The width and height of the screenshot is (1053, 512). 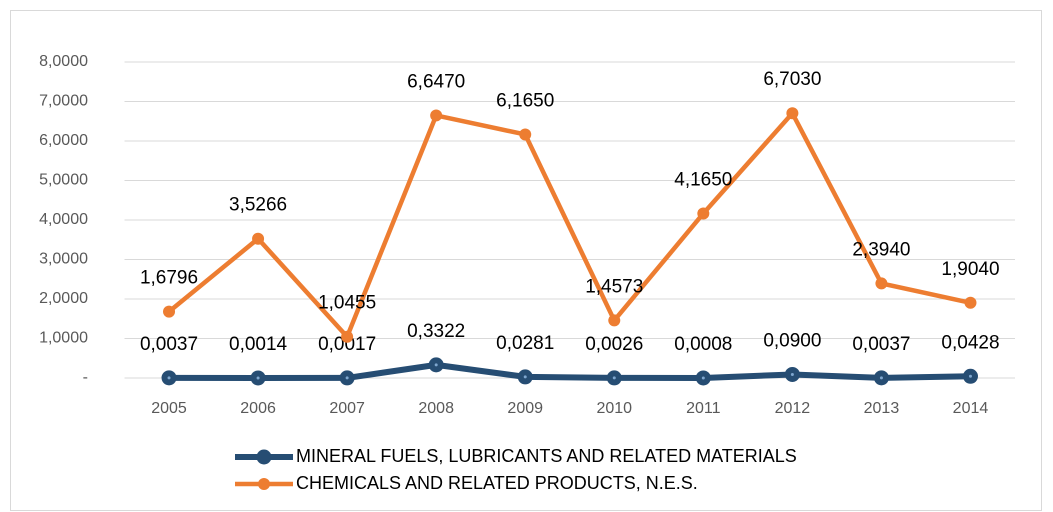 I want to click on data-label: 3,5266, so click(x=258, y=205).